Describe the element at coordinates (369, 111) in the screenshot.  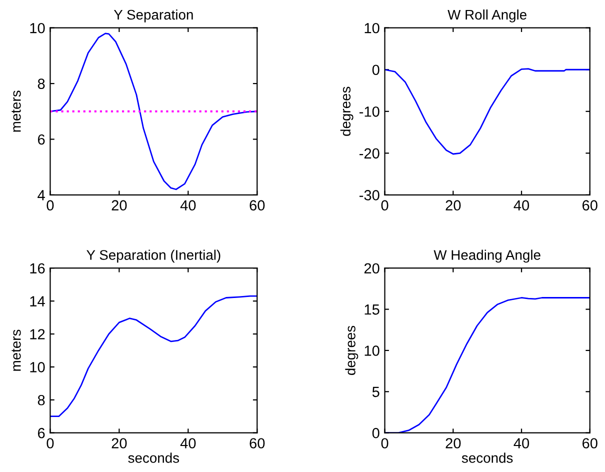
I see `y-tick-label: -10` at that location.